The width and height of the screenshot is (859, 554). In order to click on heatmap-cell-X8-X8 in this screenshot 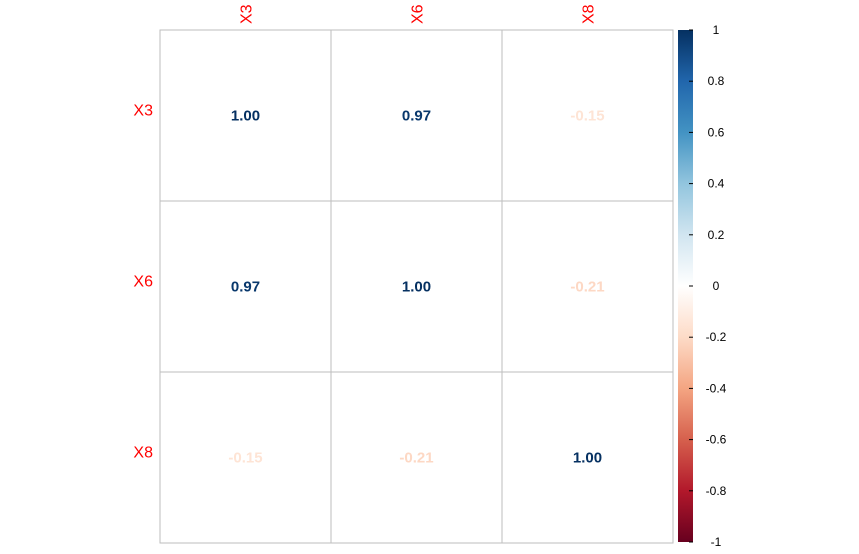, I will do `click(587, 457)`.